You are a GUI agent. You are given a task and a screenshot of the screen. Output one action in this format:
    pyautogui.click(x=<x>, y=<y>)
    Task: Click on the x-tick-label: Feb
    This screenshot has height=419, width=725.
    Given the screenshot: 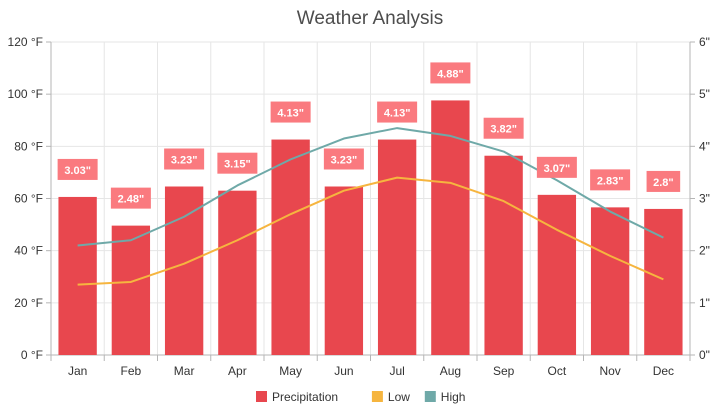 What is the action you would take?
    pyautogui.click(x=131, y=371)
    